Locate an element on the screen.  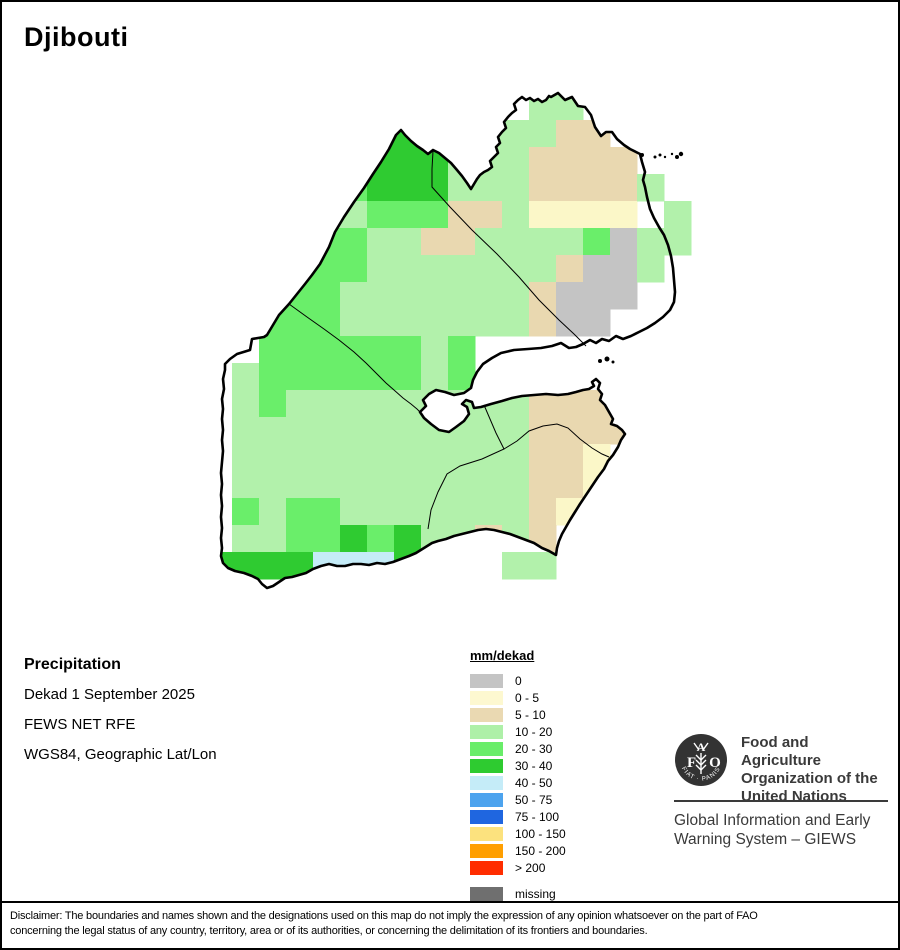
legend-row: 0 is located at coordinates (518, 680).